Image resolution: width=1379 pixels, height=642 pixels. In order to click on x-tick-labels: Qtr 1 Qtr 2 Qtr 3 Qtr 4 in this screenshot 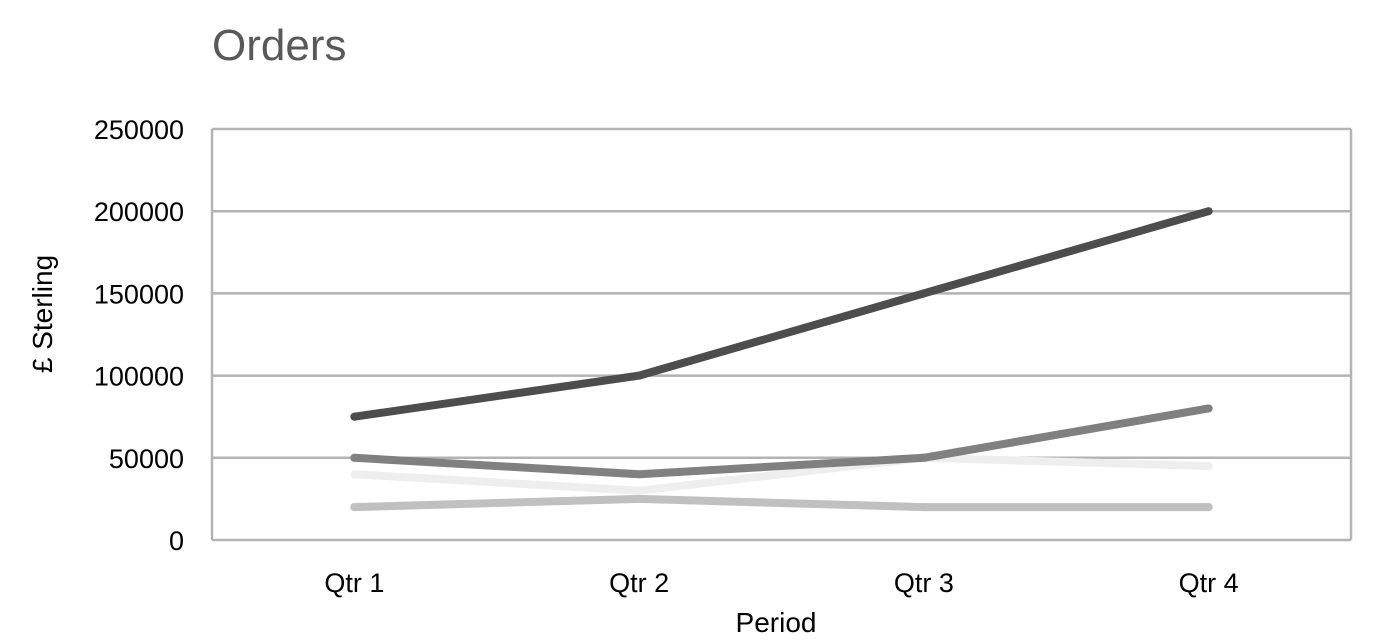, I will do `click(781, 583)`.